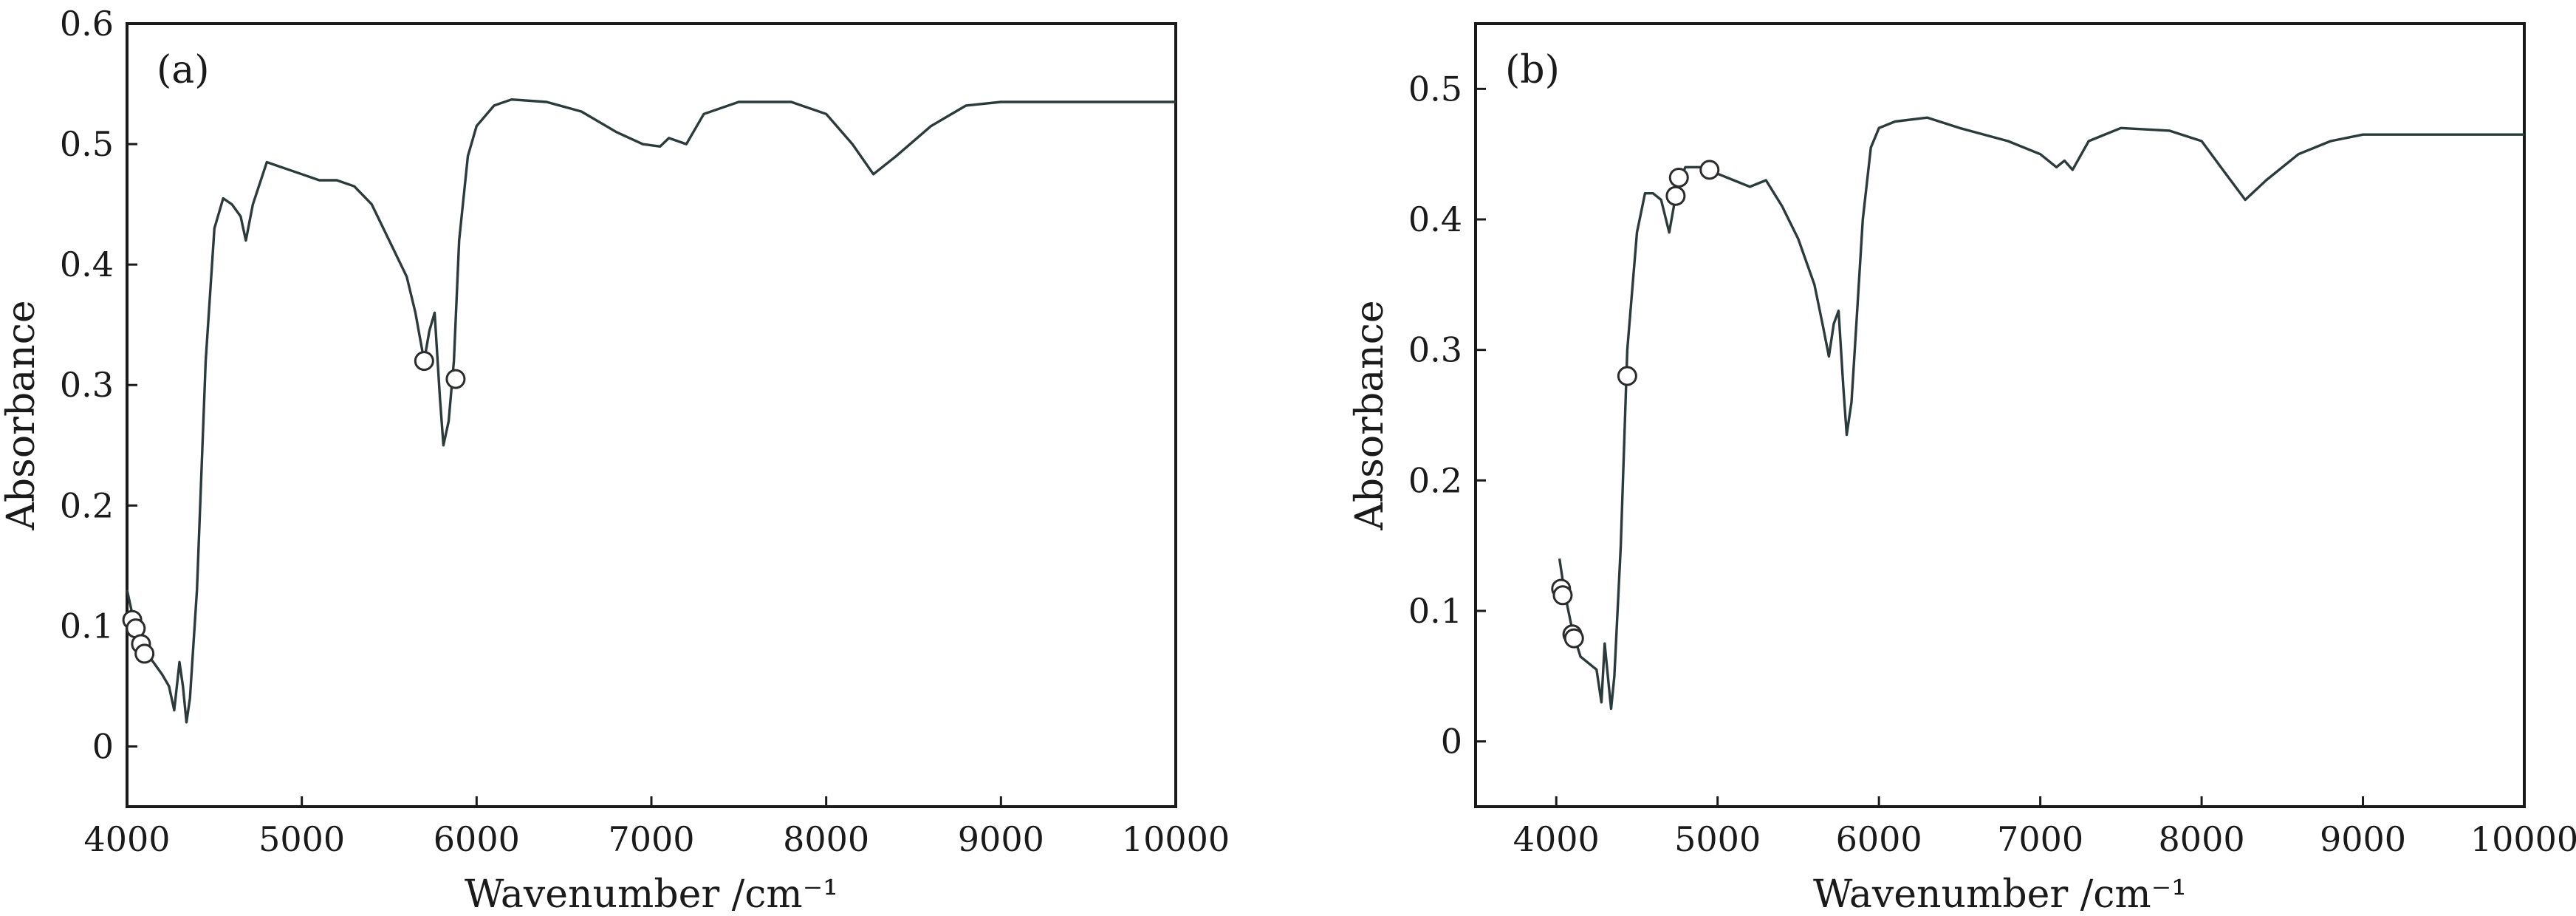 Image resolution: width=2576 pixels, height=916 pixels. What do you see at coordinates (87, 24) in the screenshot?
I see `y-tick-label: 0.6` at bounding box center [87, 24].